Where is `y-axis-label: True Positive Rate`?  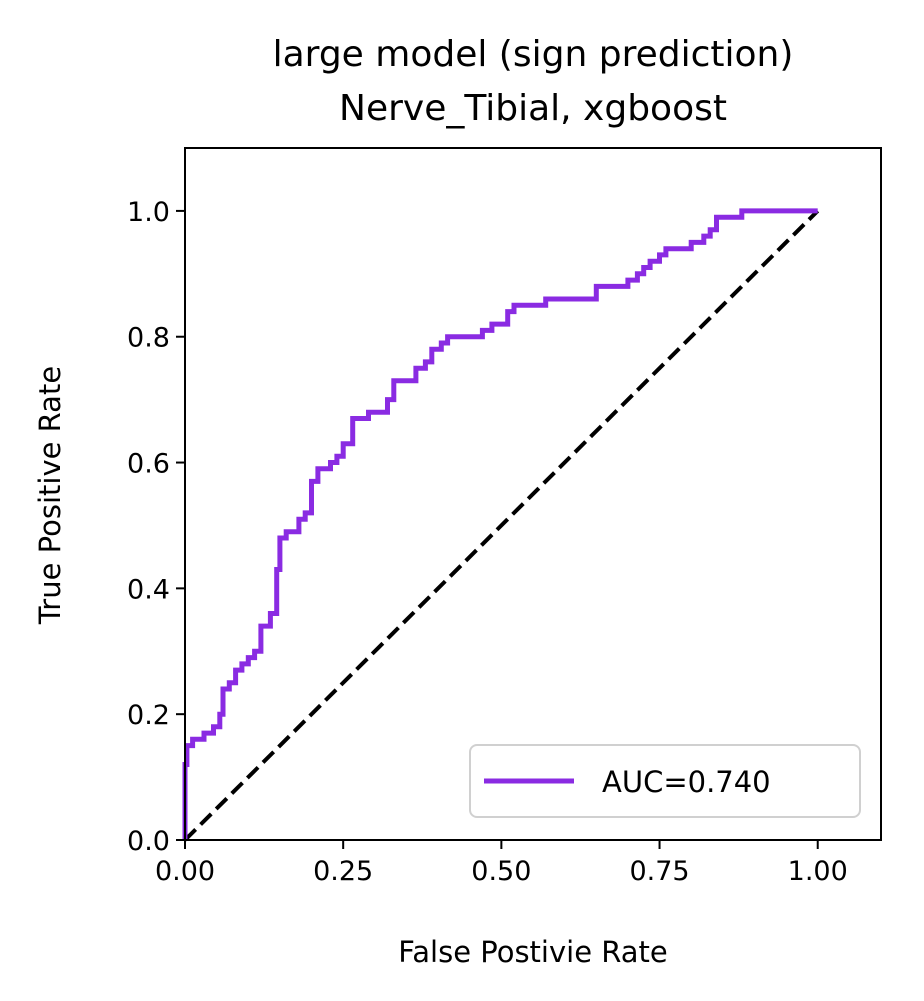
y-axis-label: True Positive Rate is located at coordinates (50, 495).